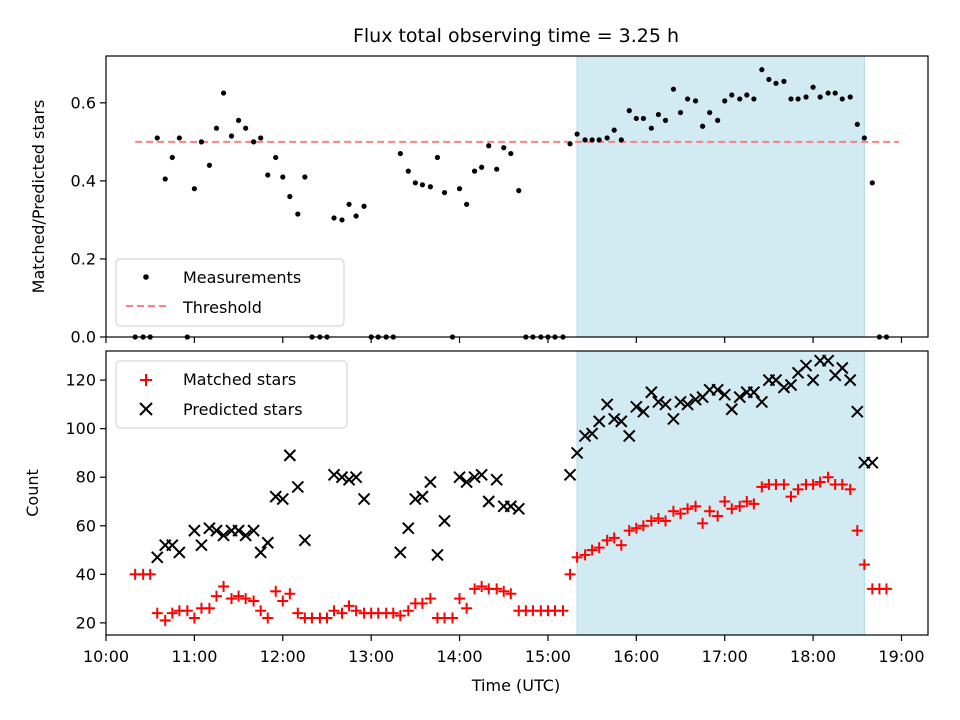  What do you see at coordinates (86, 622) in the screenshot?
I see `y-tick-label: 20` at bounding box center [86, 622].